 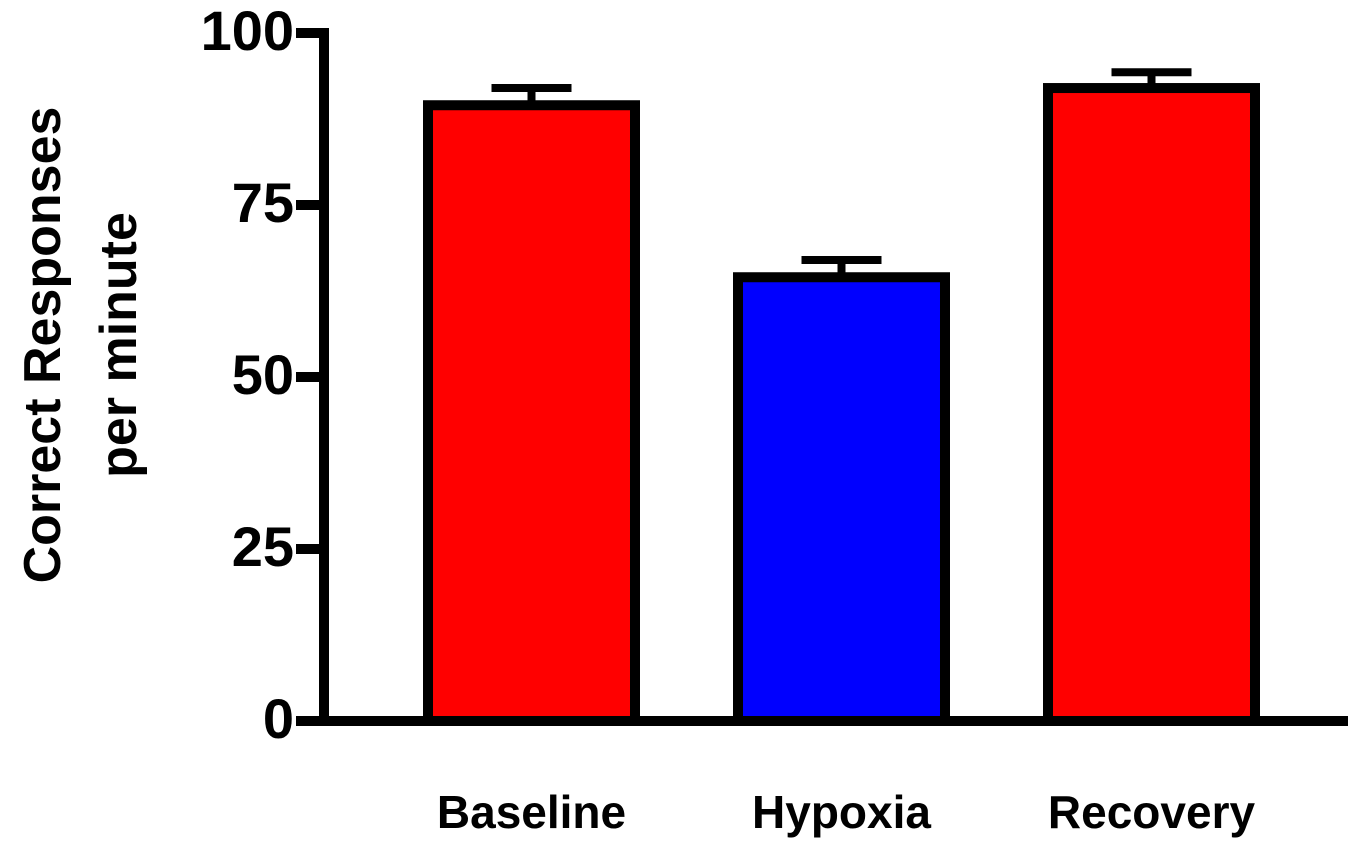 What do you see at coordinates (841, 812) in the screenshot?
I see `x-tick-label-hypoxia: Hypoxia` at bounding box center [841, 812].